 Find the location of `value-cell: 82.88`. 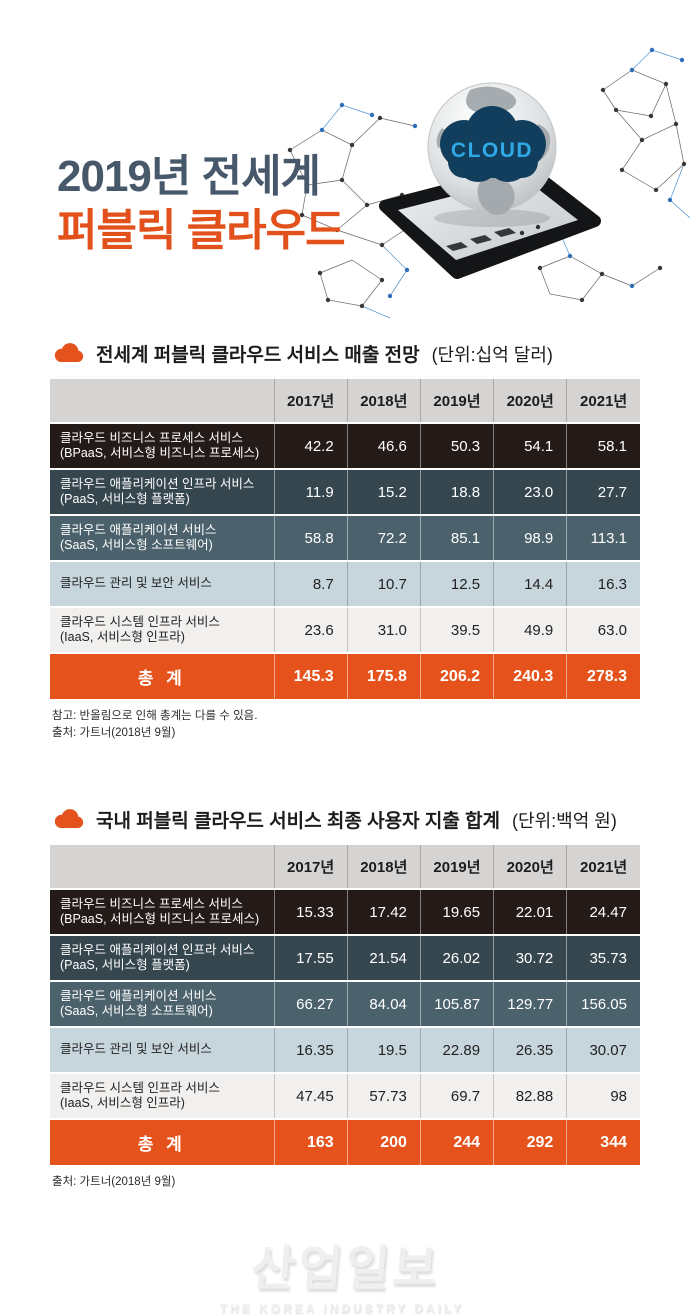

value-cell: 82.88 is located at coordinates (530, 1095).